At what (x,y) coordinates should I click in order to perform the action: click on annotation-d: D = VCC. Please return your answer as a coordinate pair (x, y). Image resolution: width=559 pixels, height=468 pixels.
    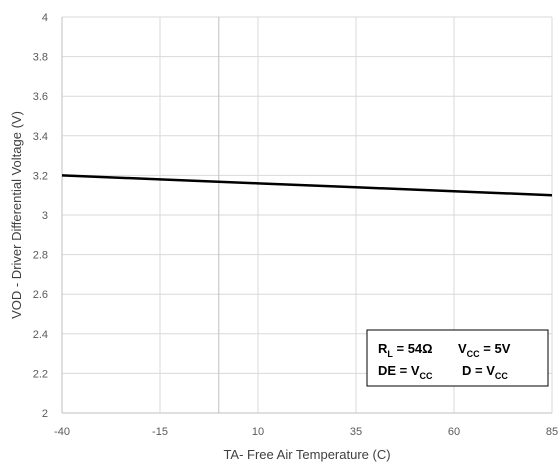
    Looking at the image, I should click on (485, 372).